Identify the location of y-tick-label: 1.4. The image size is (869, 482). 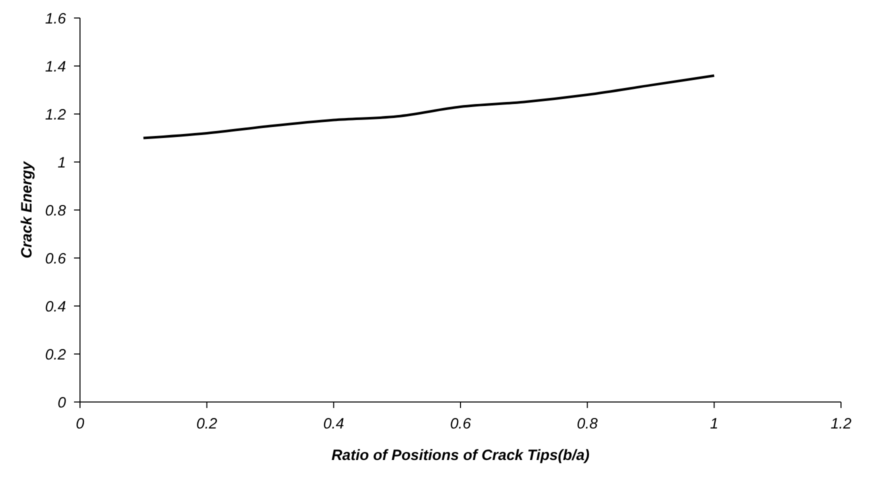
(55, 67).